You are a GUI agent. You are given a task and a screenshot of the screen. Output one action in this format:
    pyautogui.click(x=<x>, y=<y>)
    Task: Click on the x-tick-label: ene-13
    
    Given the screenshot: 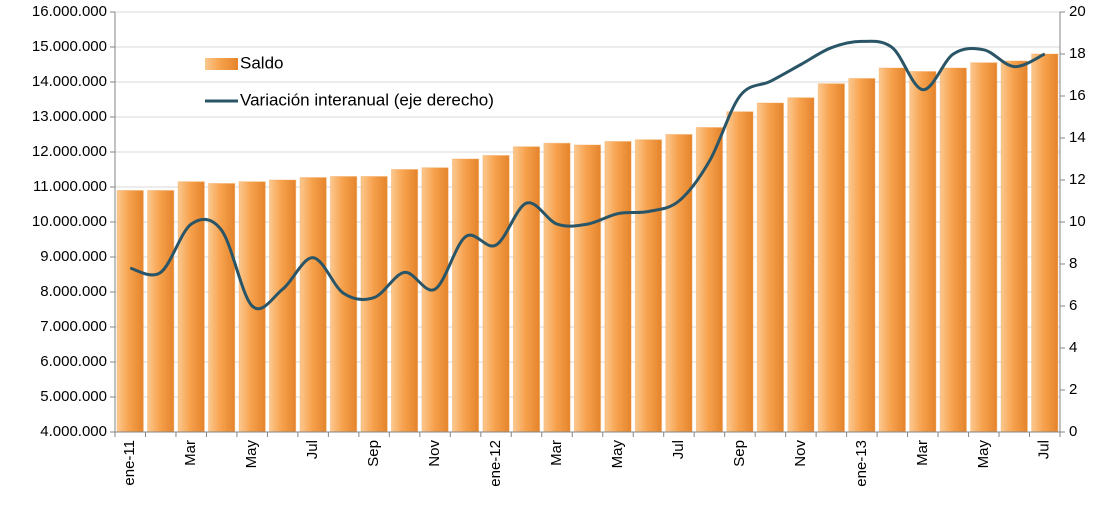 What is the action you would take?
    pyautogui.click(x=861, y=463)
    